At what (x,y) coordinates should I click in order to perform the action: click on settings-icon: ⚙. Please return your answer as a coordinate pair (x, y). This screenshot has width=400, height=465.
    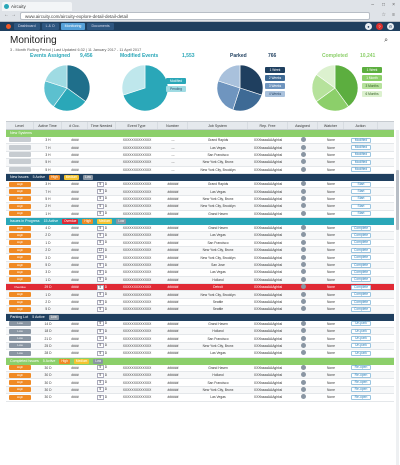
    Looking at the image, I should click on (390, 26).